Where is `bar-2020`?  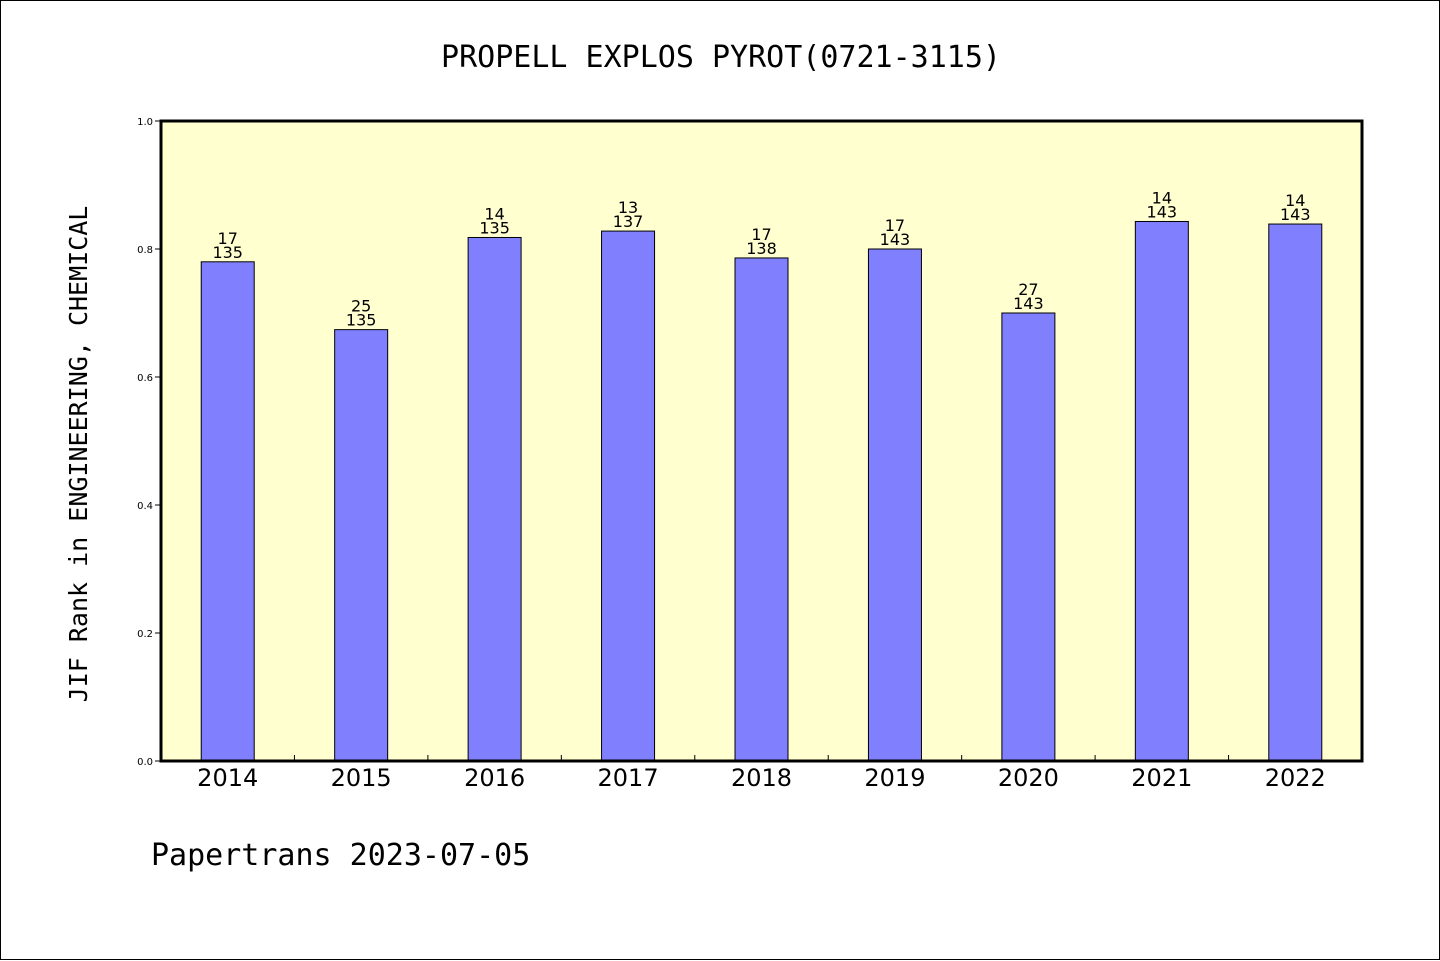 bar-2020 is located at coordinates (1028, 537).